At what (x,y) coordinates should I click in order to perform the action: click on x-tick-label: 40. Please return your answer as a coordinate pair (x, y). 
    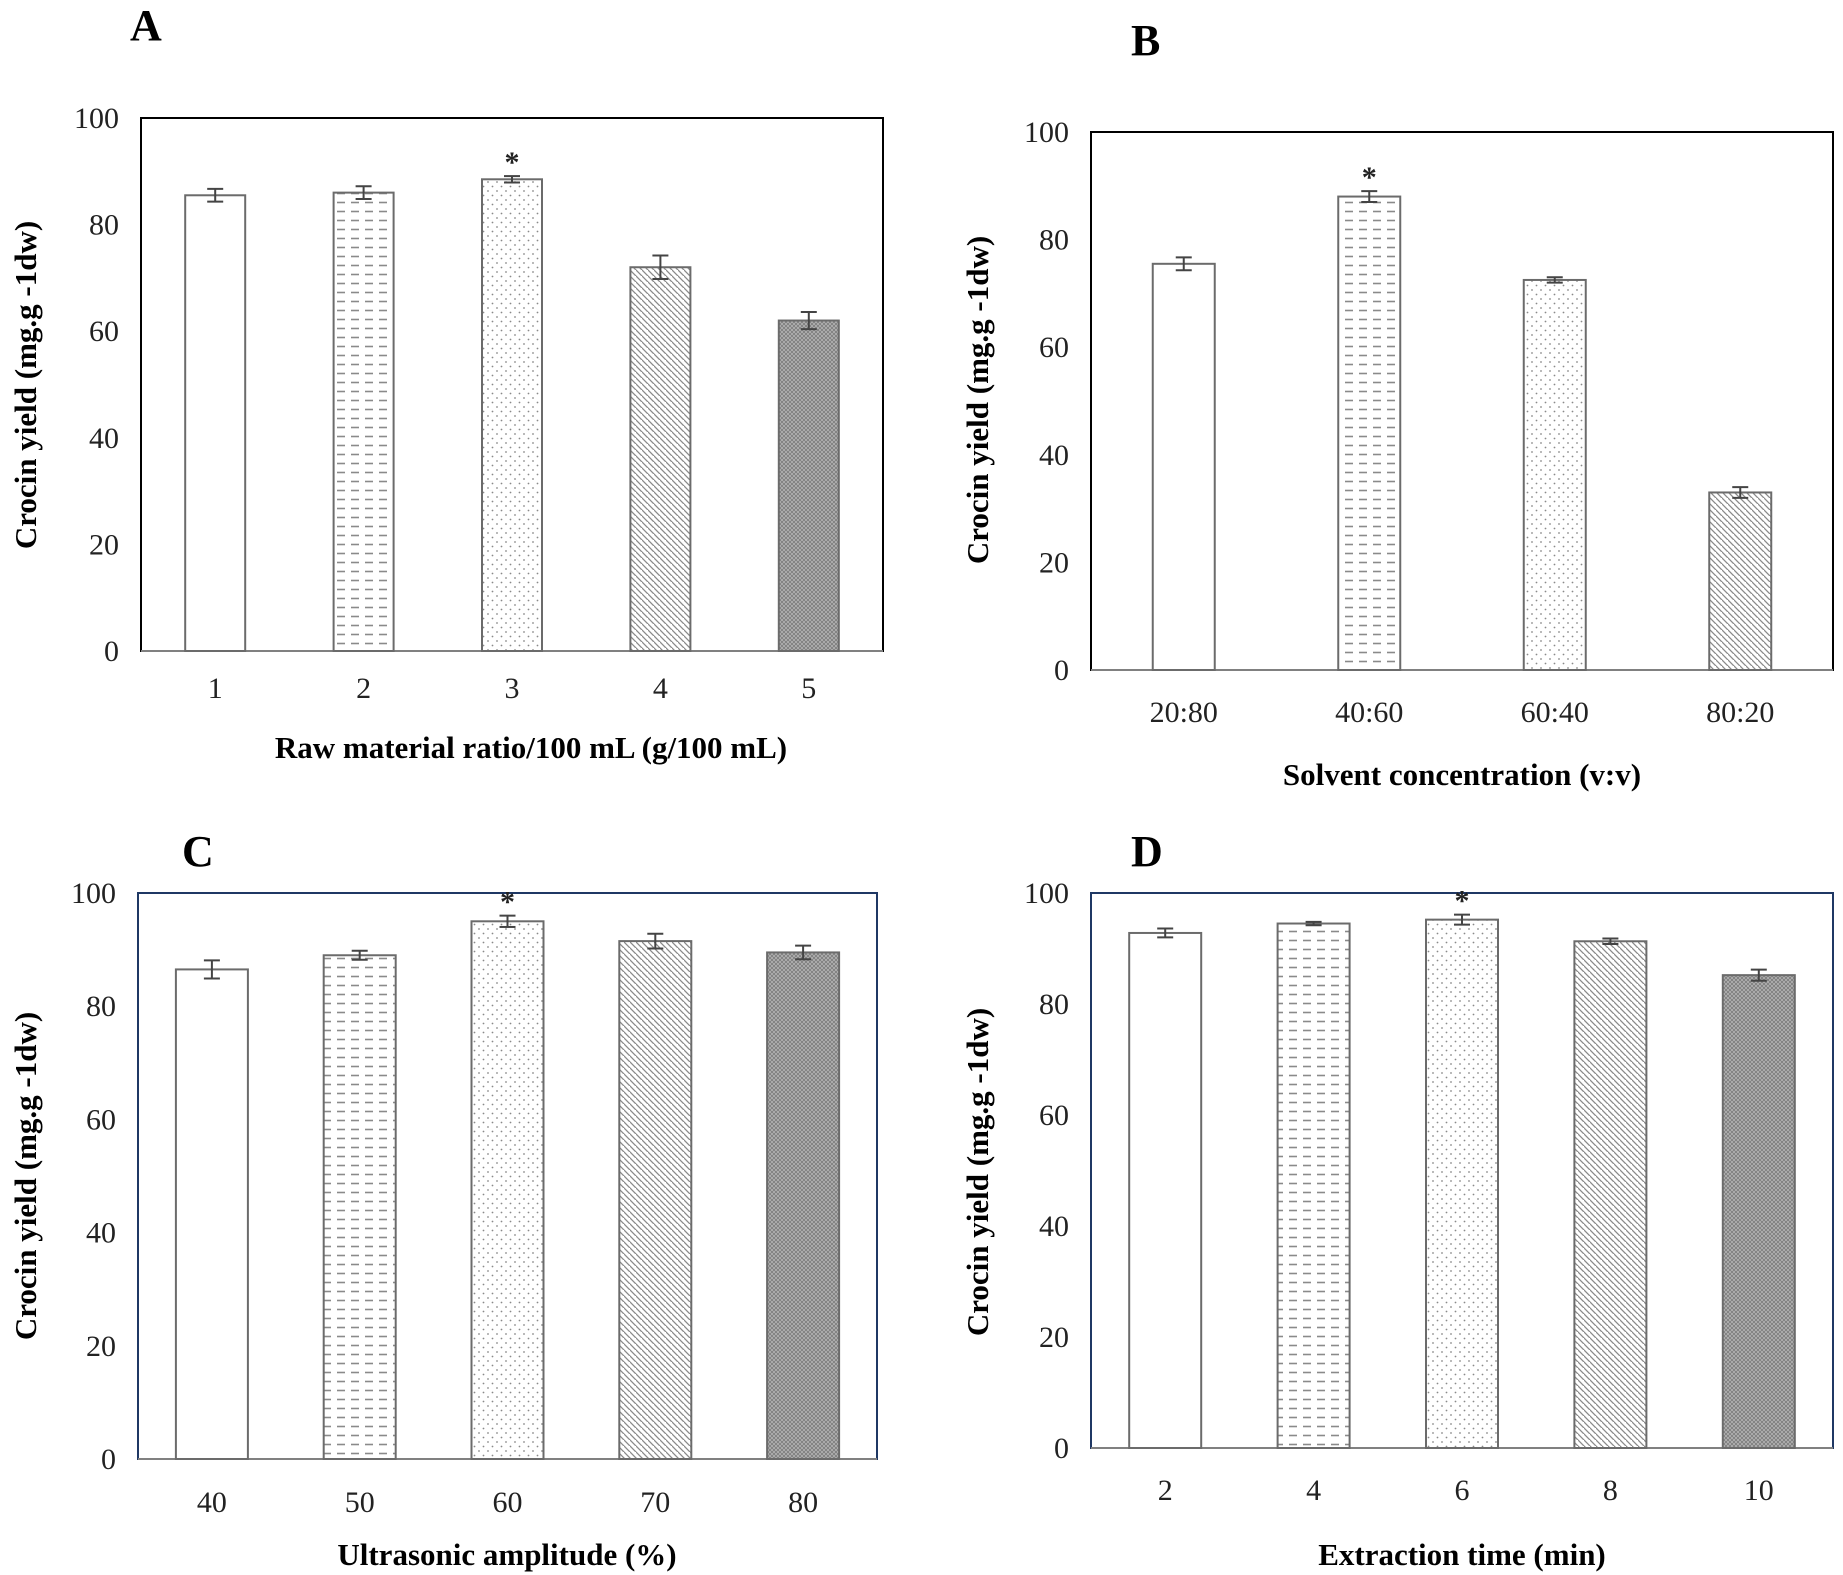
    Looking at the image, I should click on (212, 1502).